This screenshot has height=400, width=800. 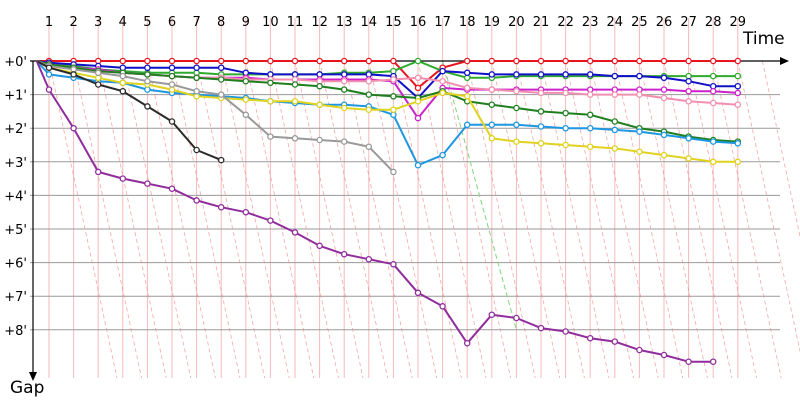 What do you see at coordinates (15, 264) in the screenshot?
I see `y-tick-6: +6'` at bounding box center [15, 264].